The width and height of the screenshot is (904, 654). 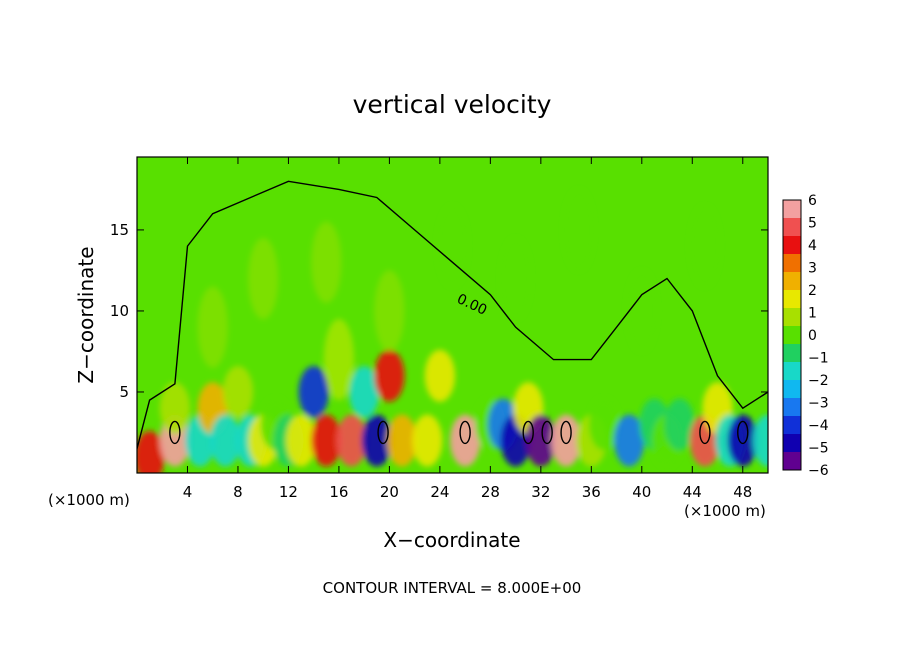 What do you see at coordinates (119, 311) in the screenshot?
I see `y-tick-label-1: 10` at bounding box center [119, 311].